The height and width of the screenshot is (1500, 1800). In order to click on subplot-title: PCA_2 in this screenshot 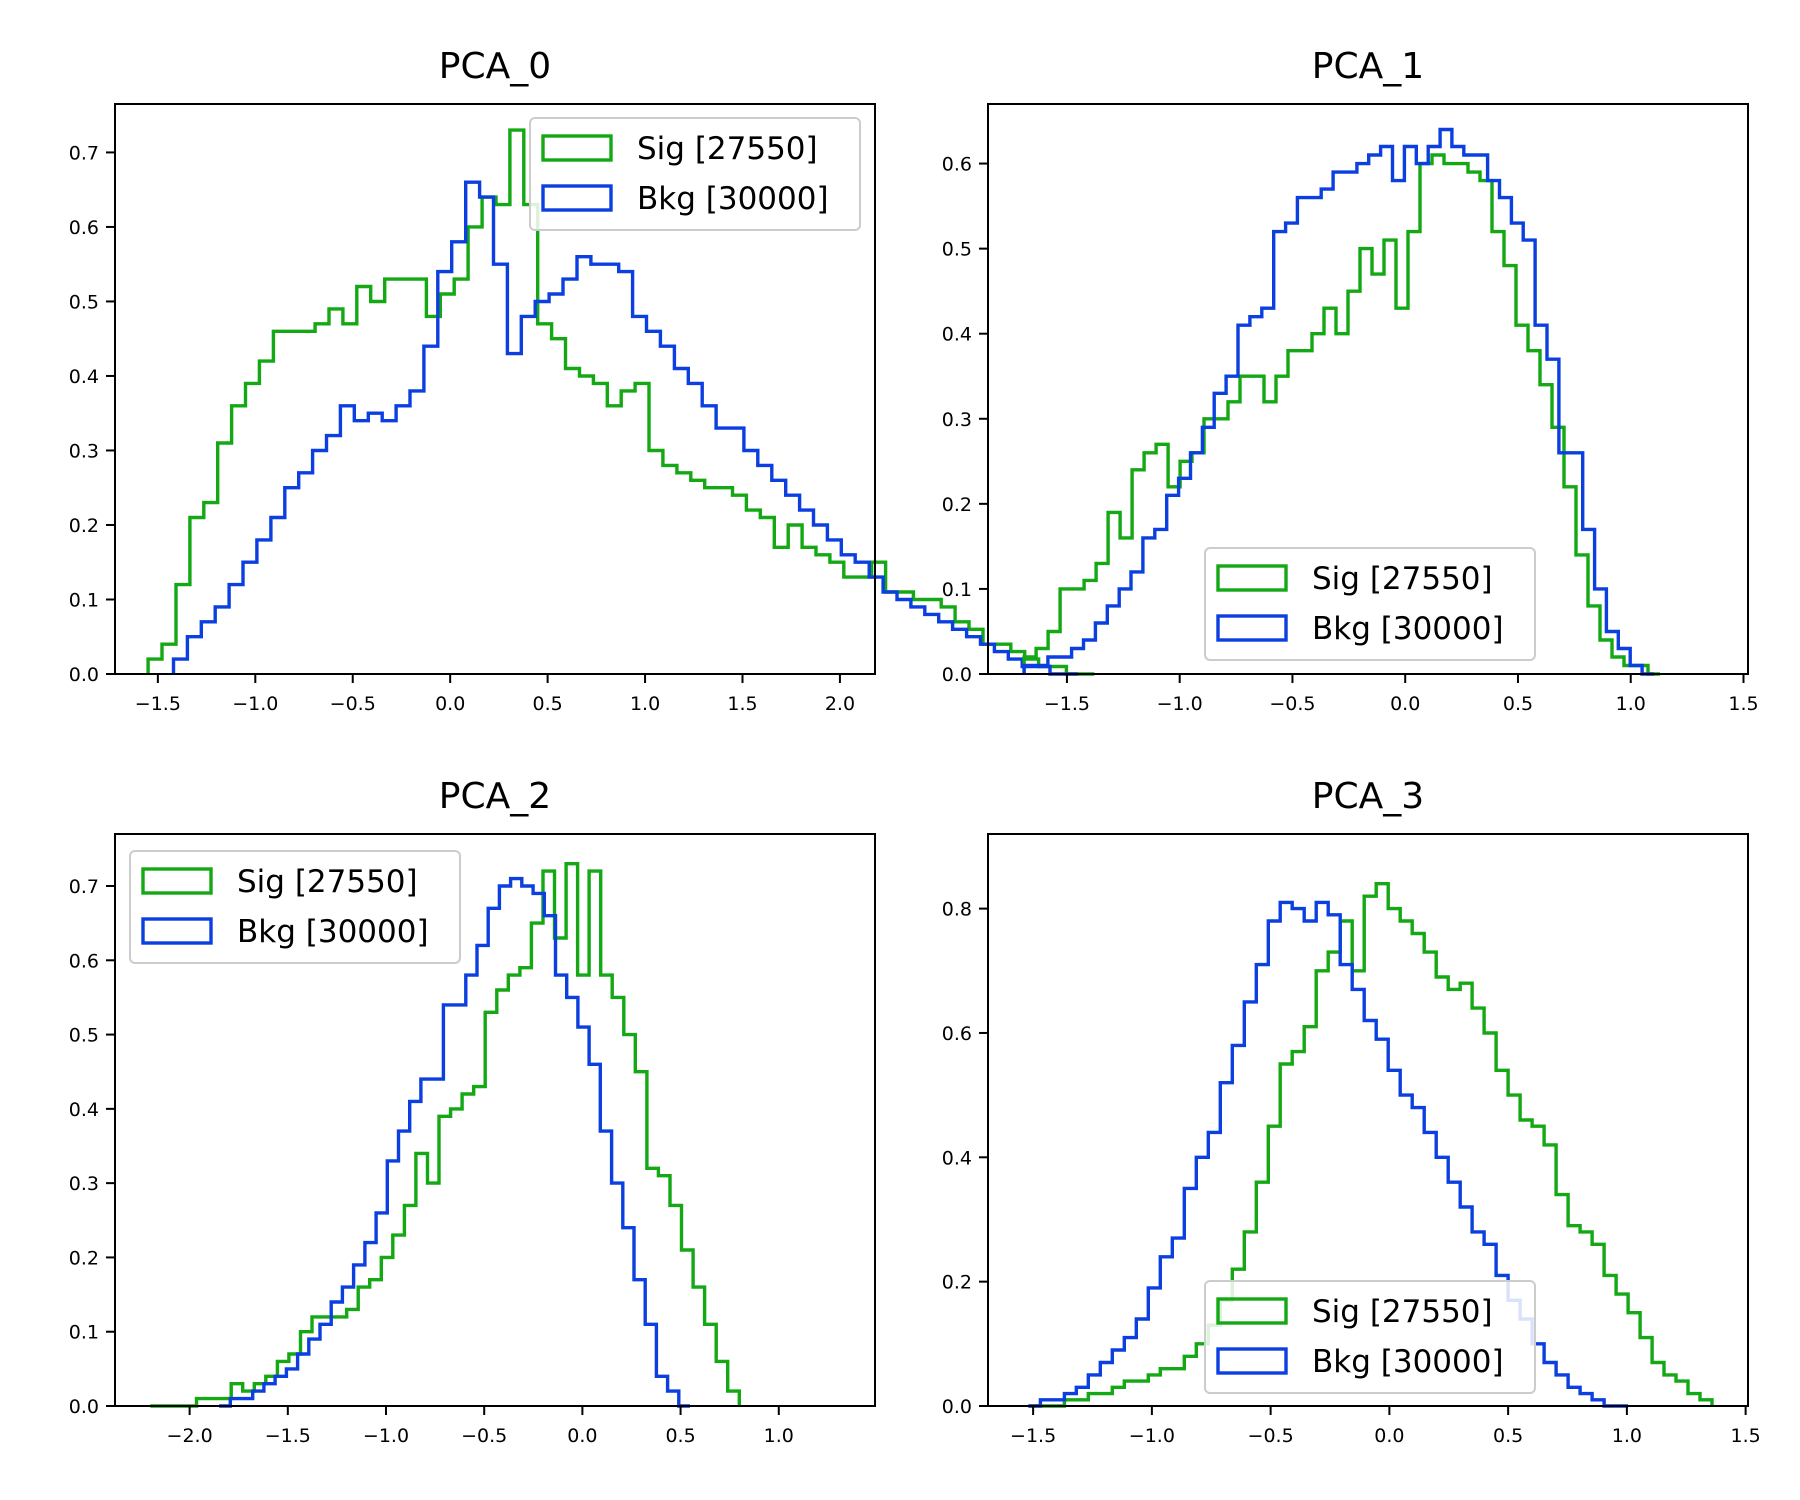, I will do `click(495, 796)`.